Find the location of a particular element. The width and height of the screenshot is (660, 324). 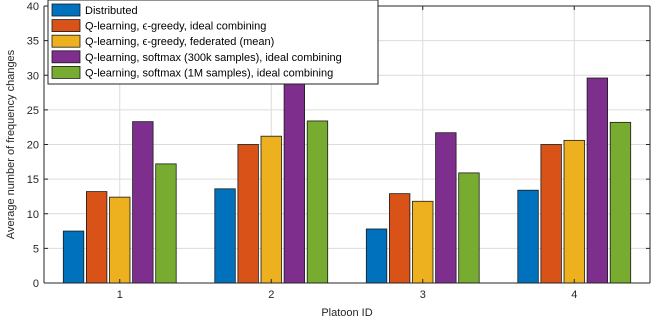

x-tick-label: 1 is located at coordinates (120, 295).